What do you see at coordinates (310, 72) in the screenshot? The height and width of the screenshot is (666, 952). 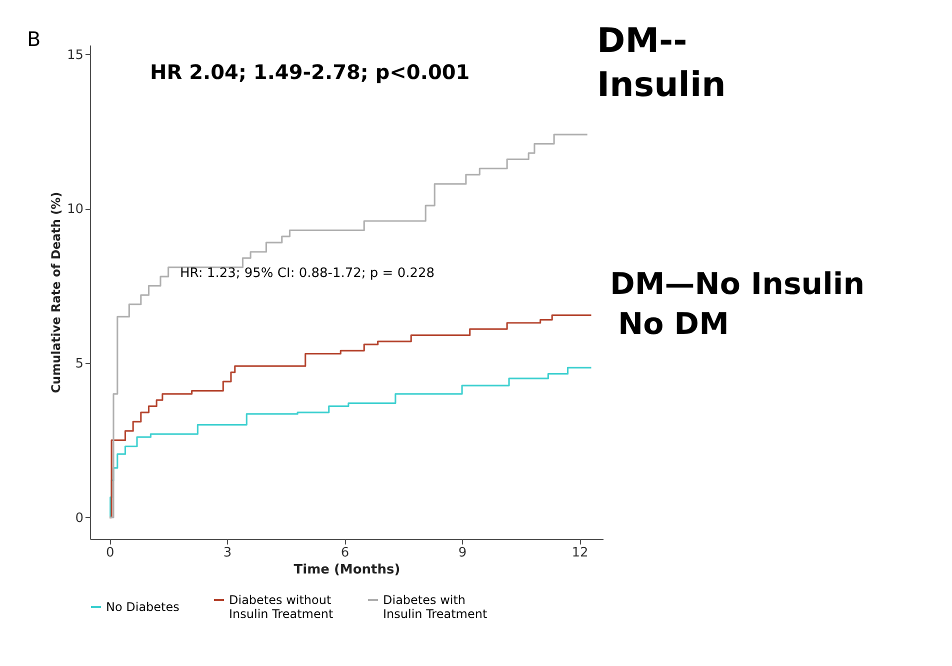 I see `annotation: HR 2.04; 1.49-2.78; p<0.001` at bounding box center [310, 72].